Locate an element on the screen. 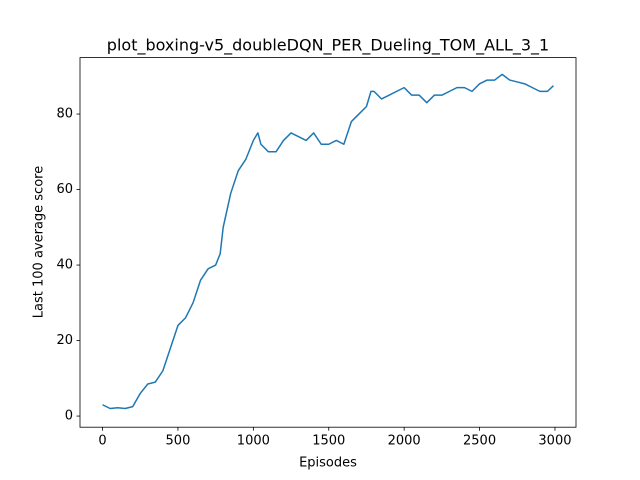 The height and width of the screenshot is (480, 640). y-tick-label: 80 is located at coordinates (64, 114).